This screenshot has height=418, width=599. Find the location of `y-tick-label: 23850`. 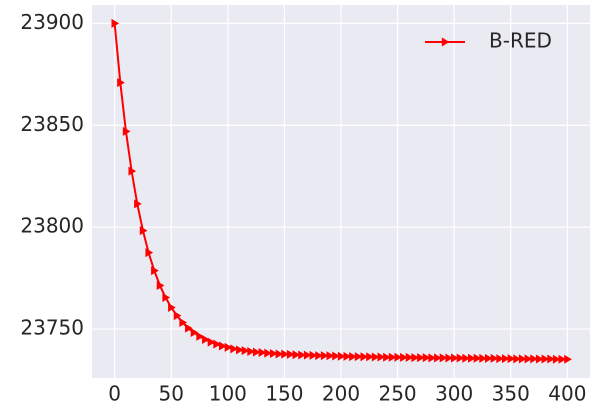

y-tick-label: 23850 is located at coordinates (52, 124).